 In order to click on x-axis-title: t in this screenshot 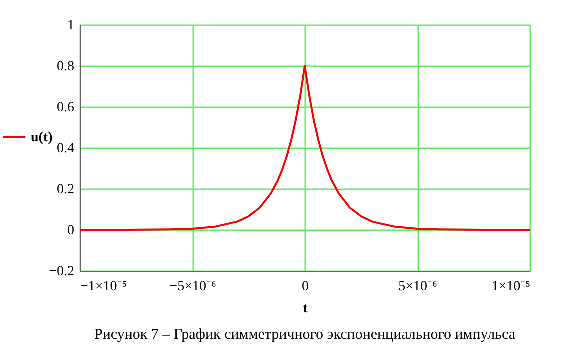, I will do `click(305, 309)`.